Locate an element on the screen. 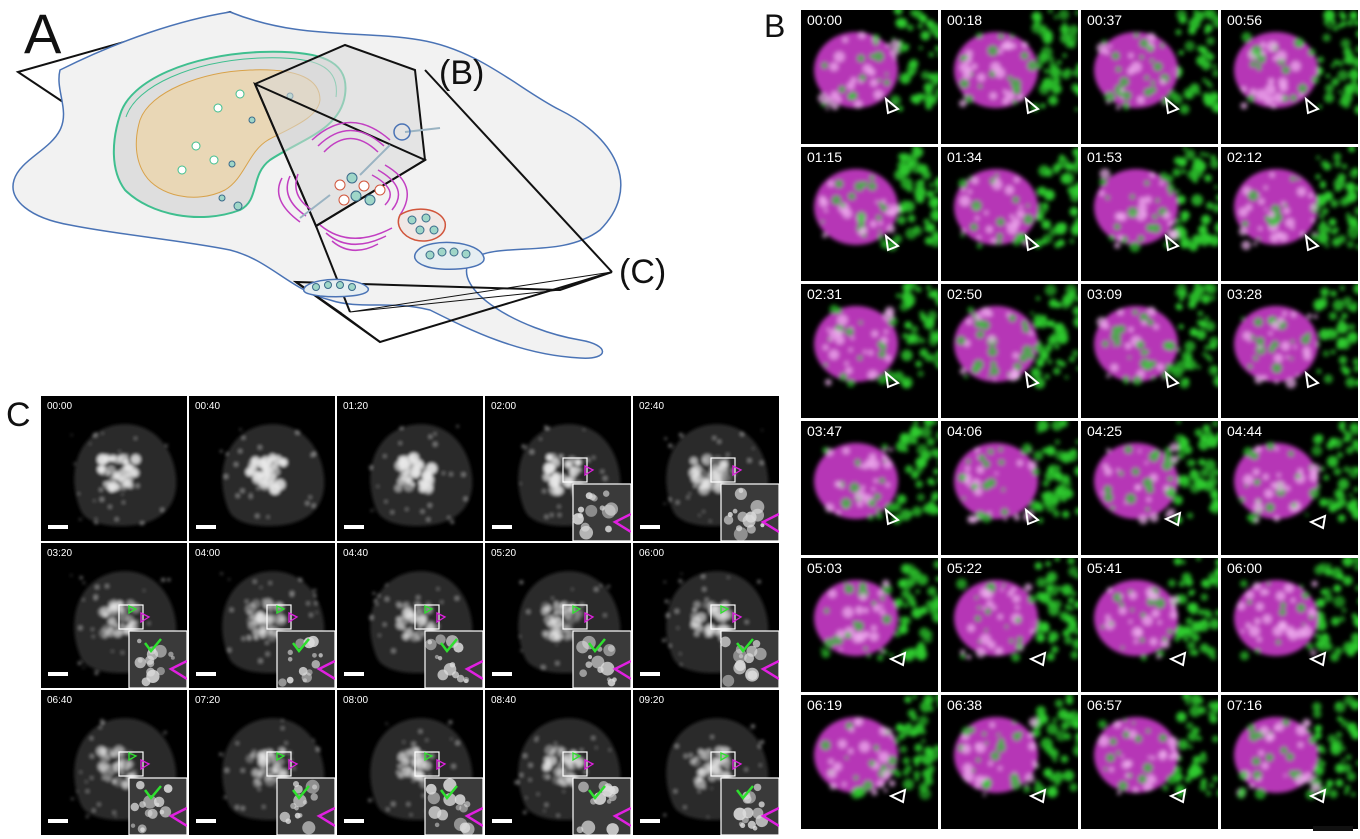 The width and height of the screenshot is (1360, 839). timestamp-label: 02:12 is located at coordinates (1245, 157).